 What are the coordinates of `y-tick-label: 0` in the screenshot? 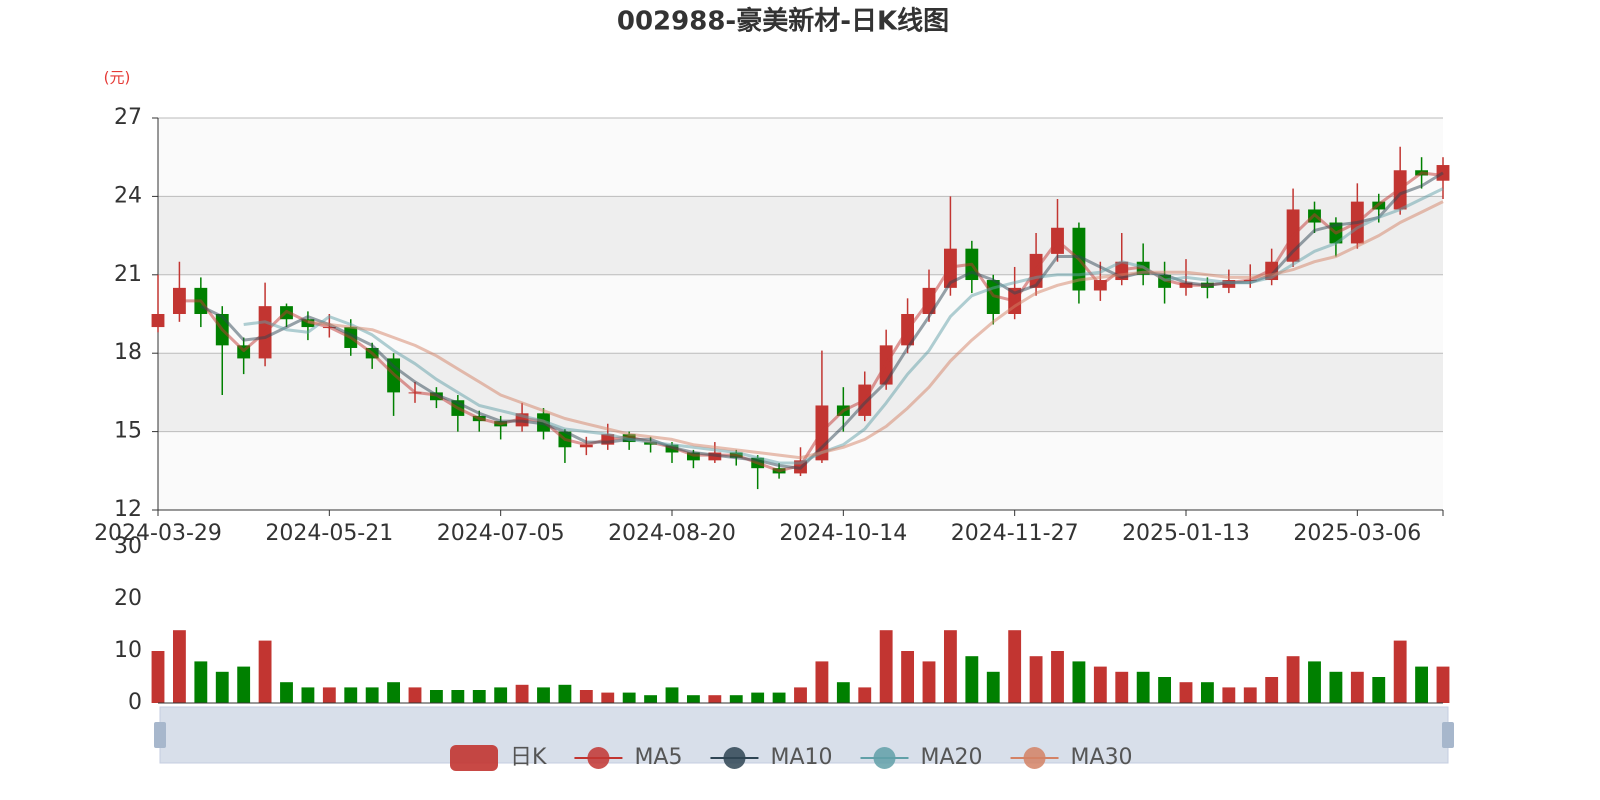 It's located at (135, 702).